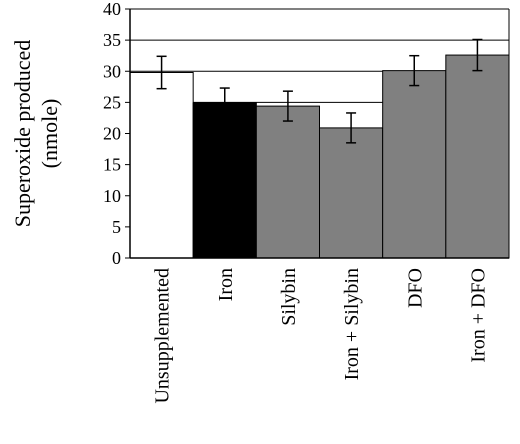 This screenshot has height=444, width=520. What do you see at coordinates (289, 297) in the screenshot?
I see `x-tick-label: Silybin` at bounding box center [289, 297].